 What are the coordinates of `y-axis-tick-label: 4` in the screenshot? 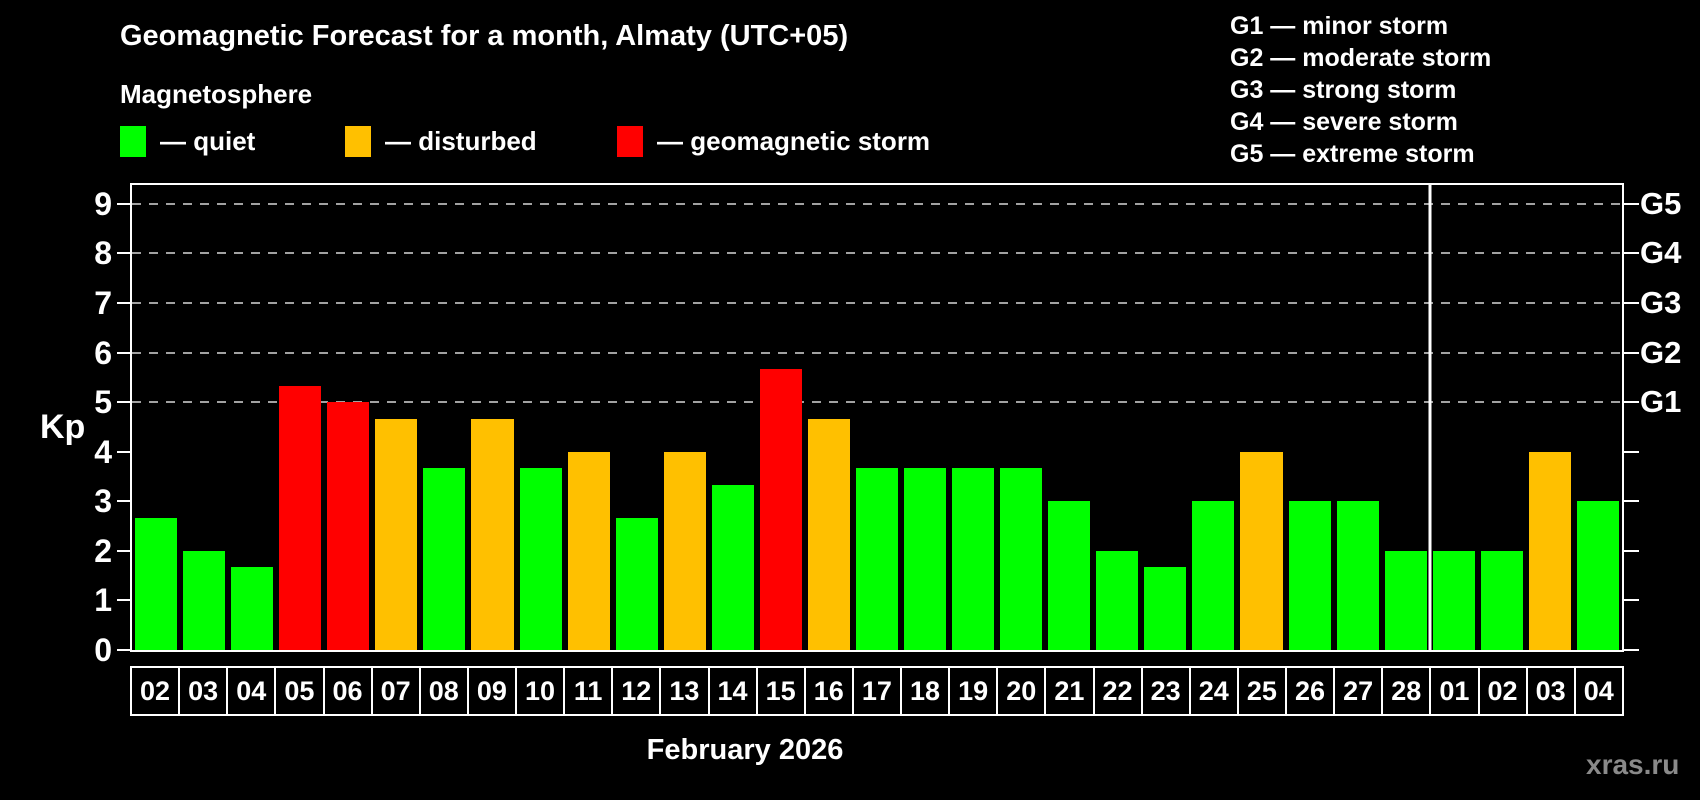 It's located at (103, 451).